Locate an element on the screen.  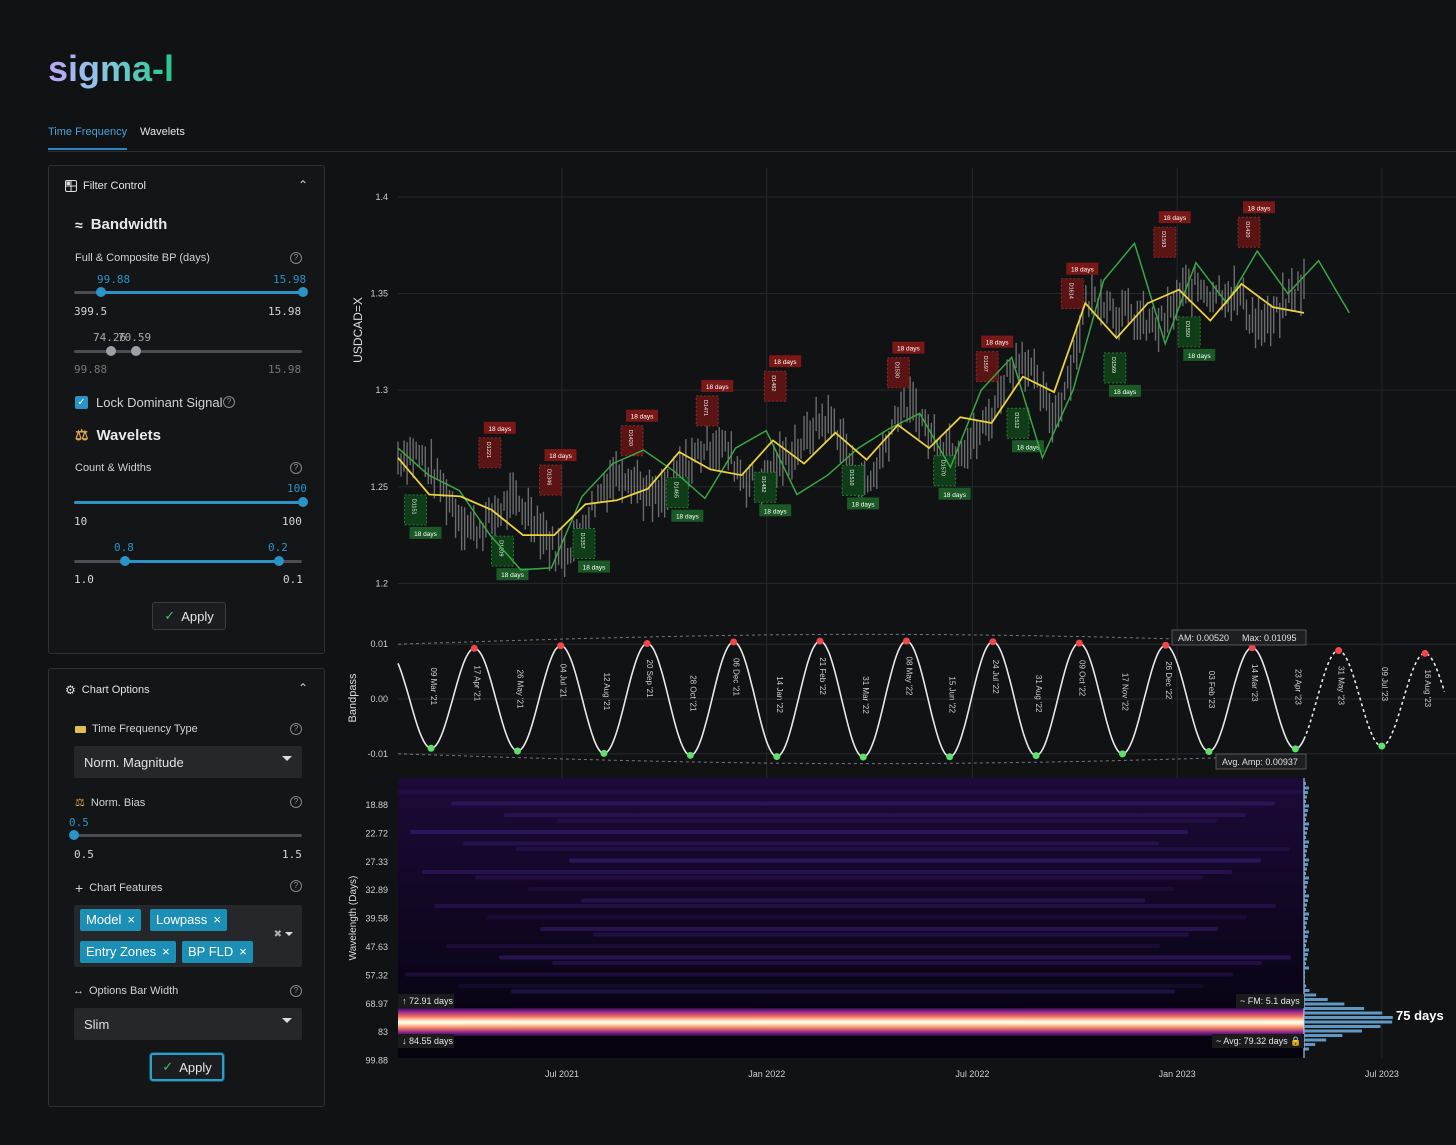
feature-tag-lowpass: Lowpass × is located at coordinates (188, 920).